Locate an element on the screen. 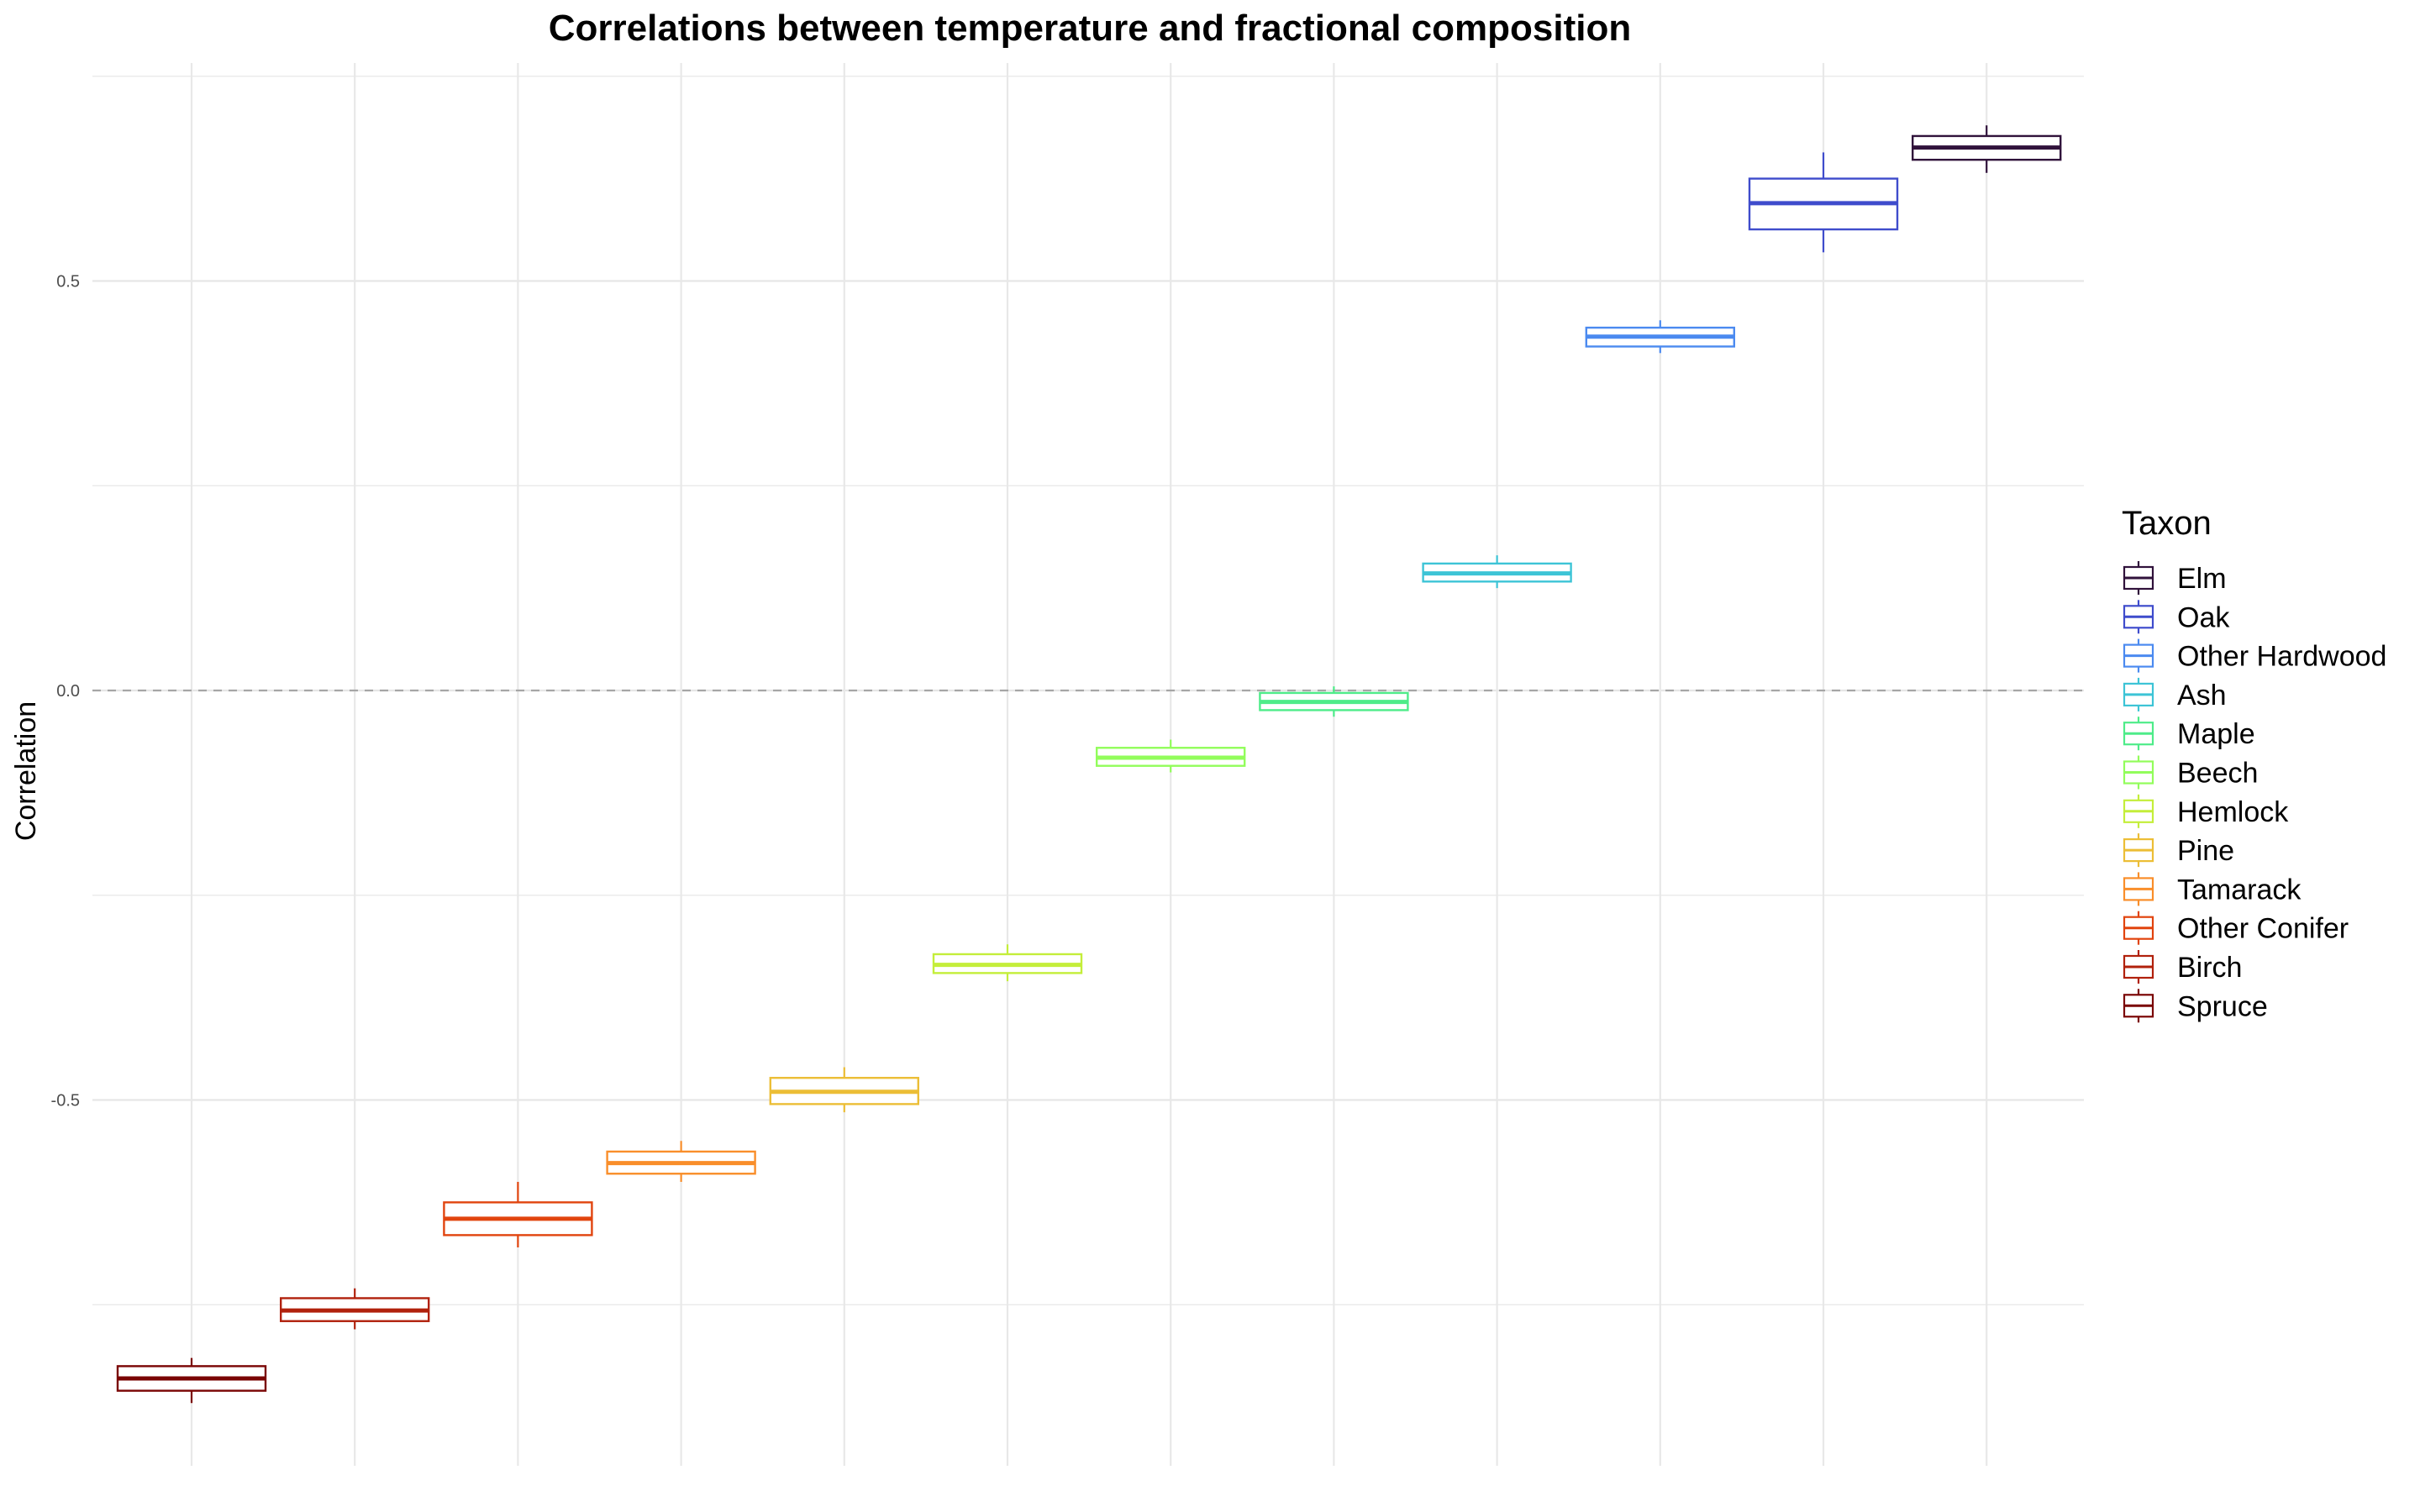 The height and width of the screenshot is (1512, 2420). legend-label: Spruce is located at coordinates (2222, 1006).